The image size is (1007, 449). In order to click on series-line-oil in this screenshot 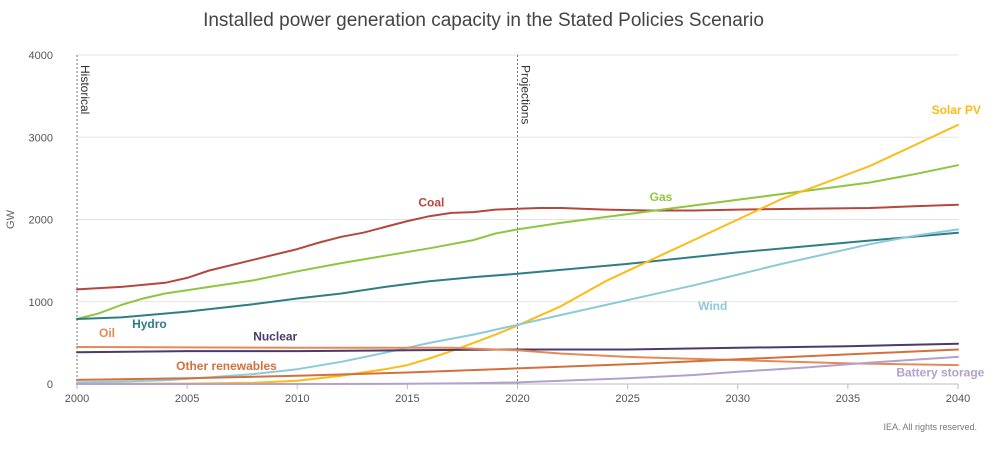, I will do `click(517, 356)`.